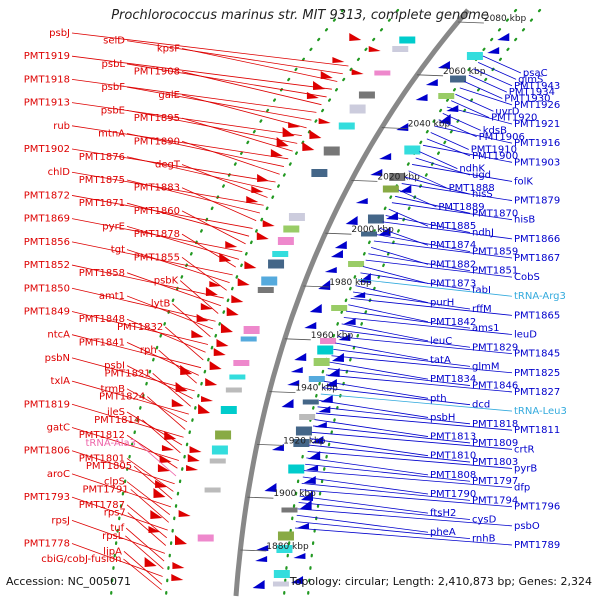 The image size is (600, 600). What do you see at coordinates (372, 230) in the screenshot?
I see `scale-label: 2000 kbp` at bounding box center [372, 230].